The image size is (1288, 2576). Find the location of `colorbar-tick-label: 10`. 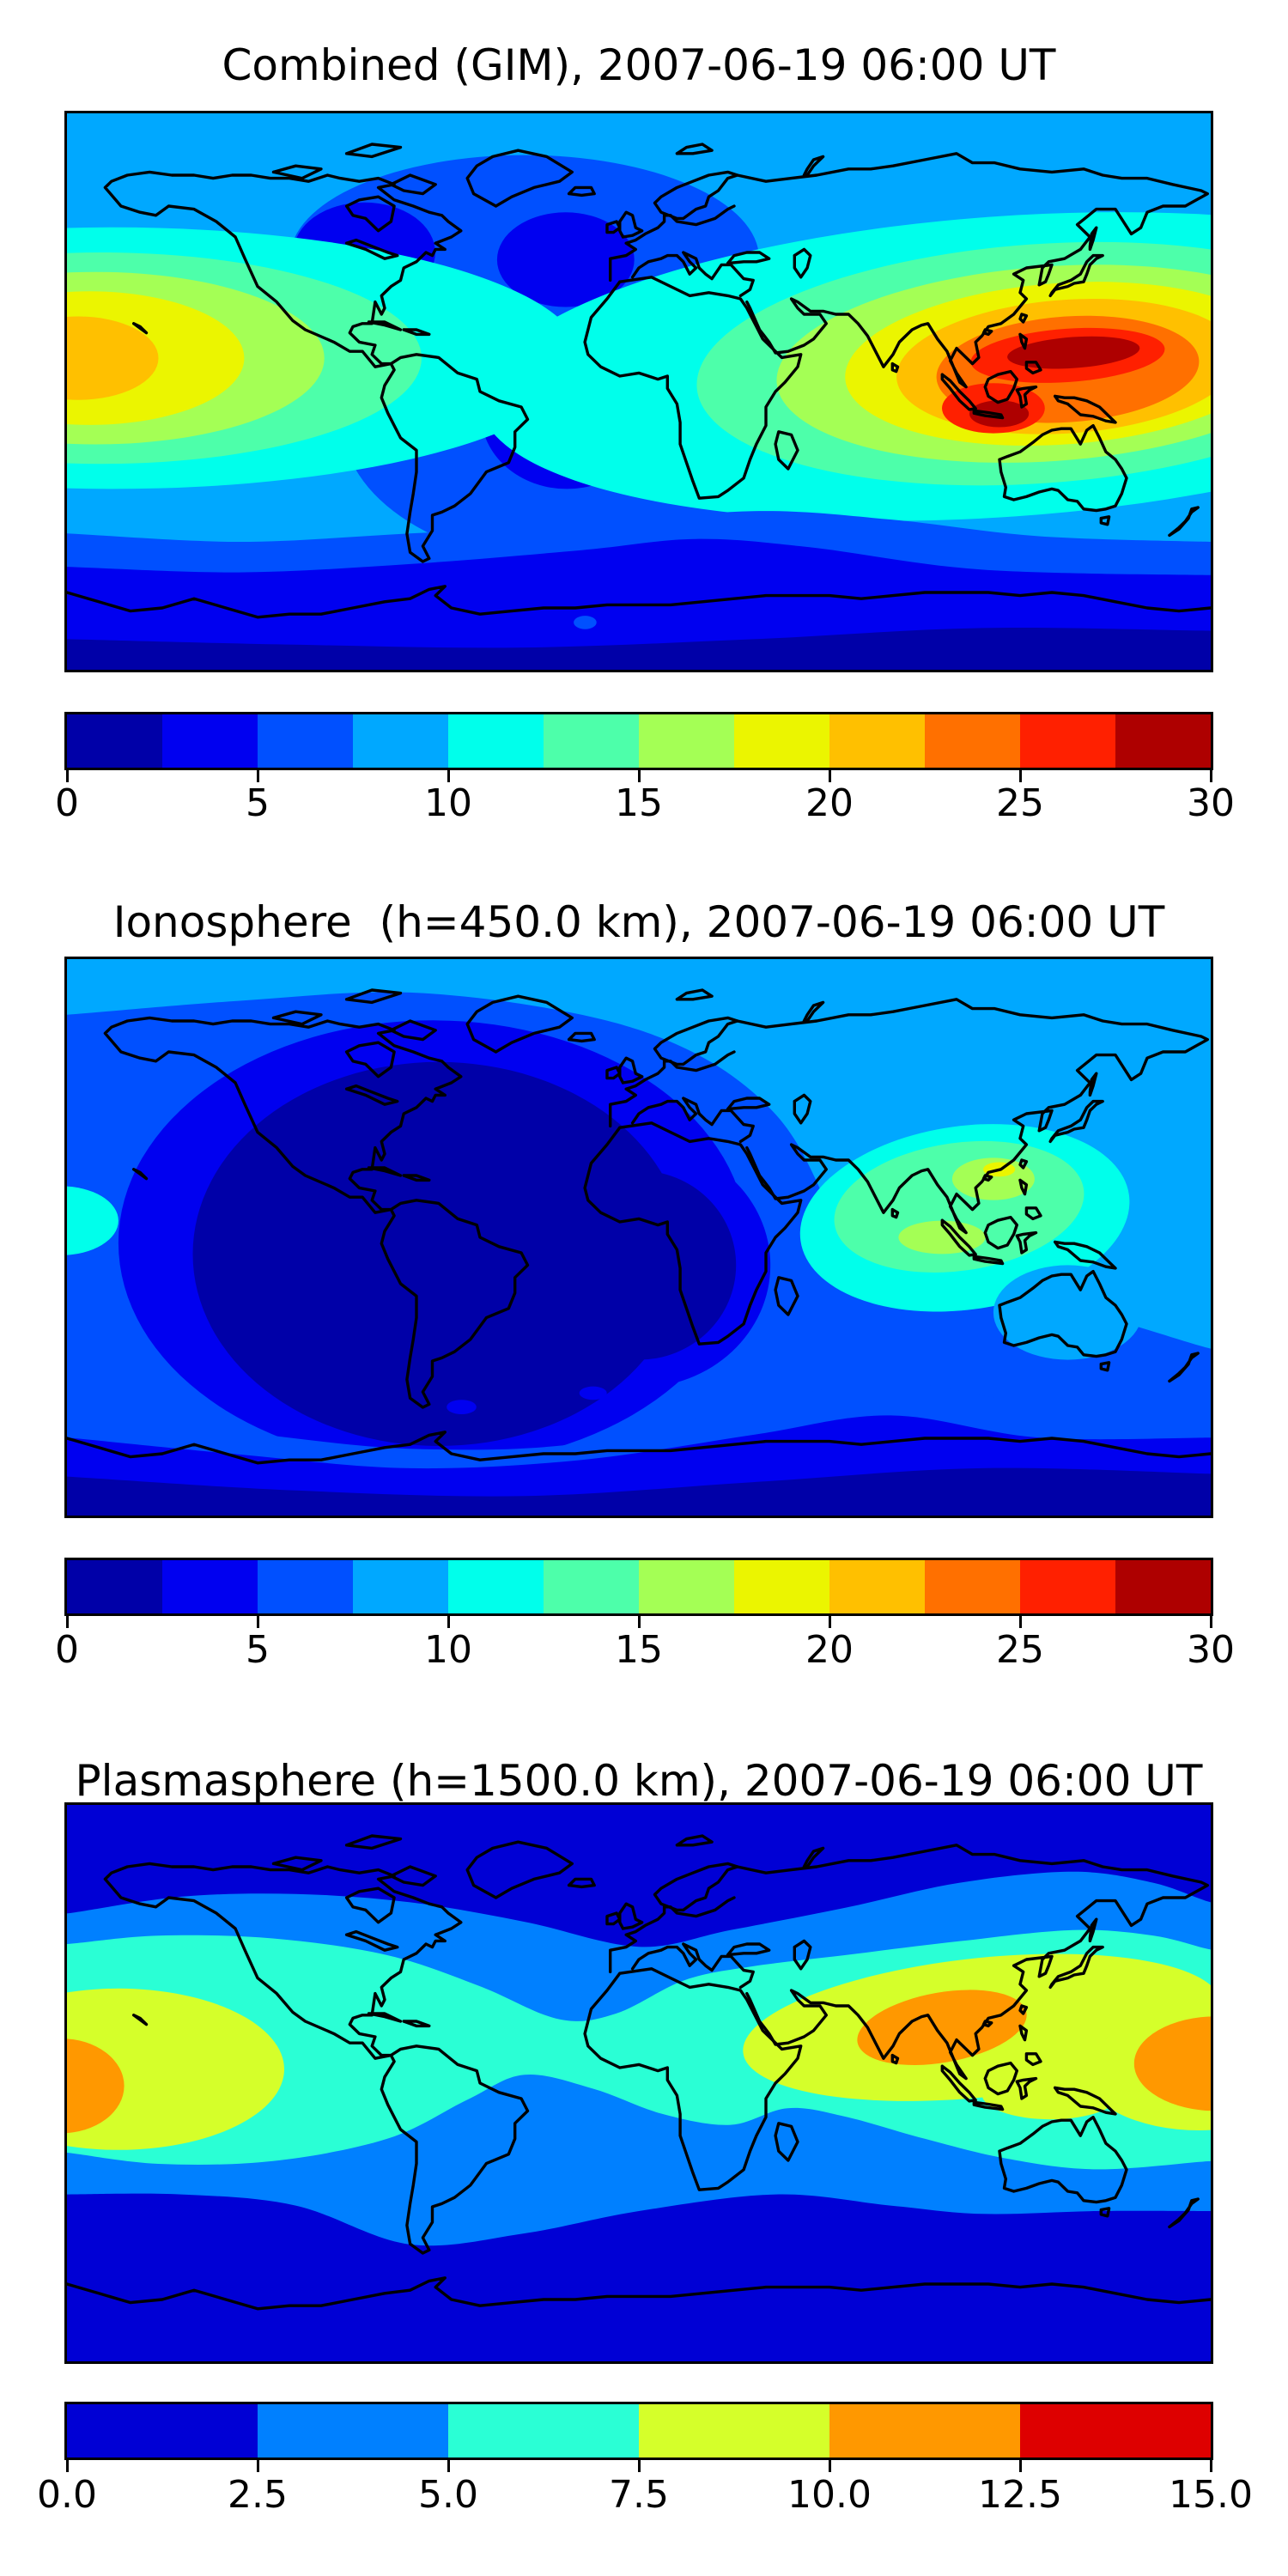

colorbar-tick-label: 10 is located at coordinates (448, 803).